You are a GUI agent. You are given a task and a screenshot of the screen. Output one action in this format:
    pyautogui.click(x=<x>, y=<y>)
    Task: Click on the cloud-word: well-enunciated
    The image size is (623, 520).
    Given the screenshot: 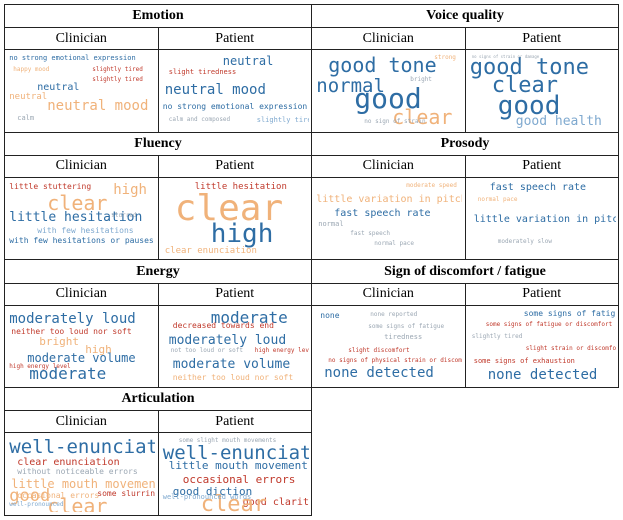 What is the action you would take?
    pyautogui.click(x=235, y=453)
    